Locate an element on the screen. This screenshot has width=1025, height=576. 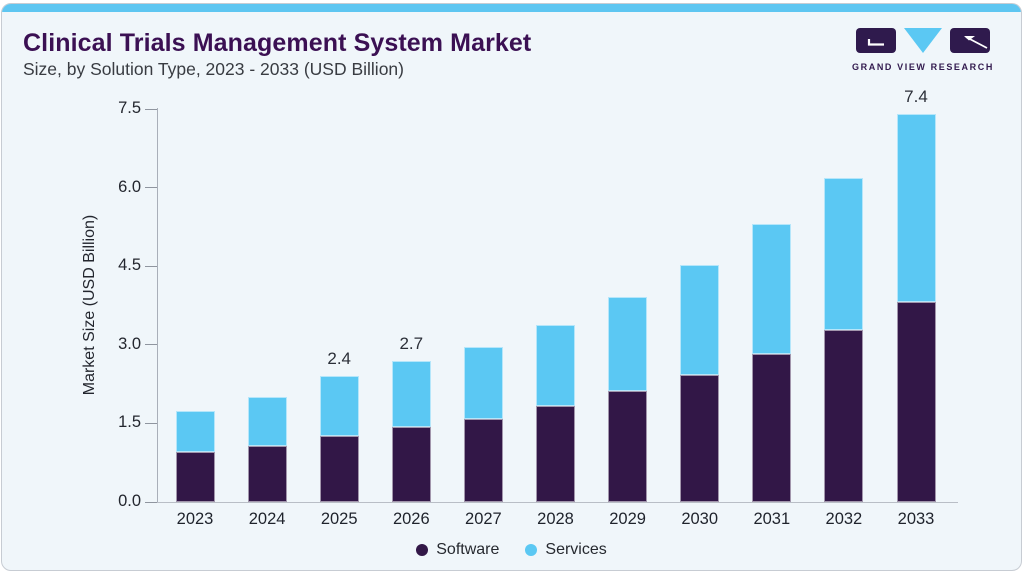
x-tick-label-2032: 2032 is located at coordinates (844, 519).